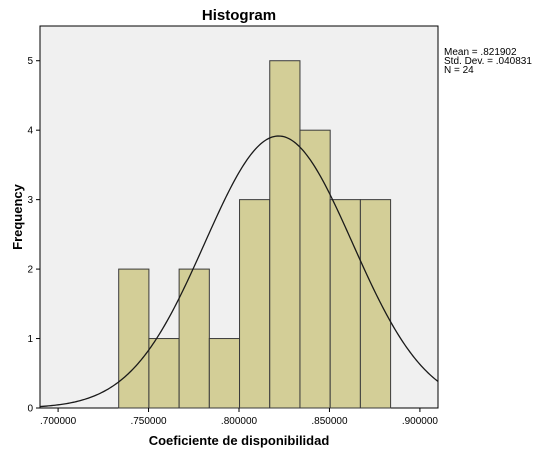 Image resolution: width=536 pixels, height=452 pixels. I want to click on chart-title: Histogram, so click(239, 15).